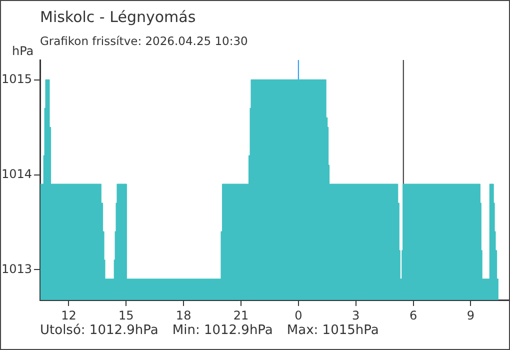 This screenshot has width=510, height=350. What do you see at coordinates (16, 173) in the screenshot?
I see `y-tick-label: 1014` at bounding box center [16, 173].